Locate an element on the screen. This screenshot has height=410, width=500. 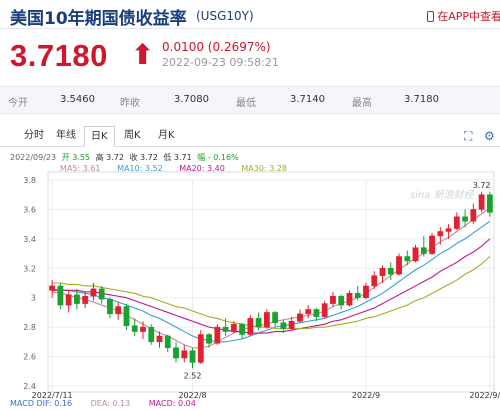
low-value: 3.7140 is located at coordinates (307, 99).